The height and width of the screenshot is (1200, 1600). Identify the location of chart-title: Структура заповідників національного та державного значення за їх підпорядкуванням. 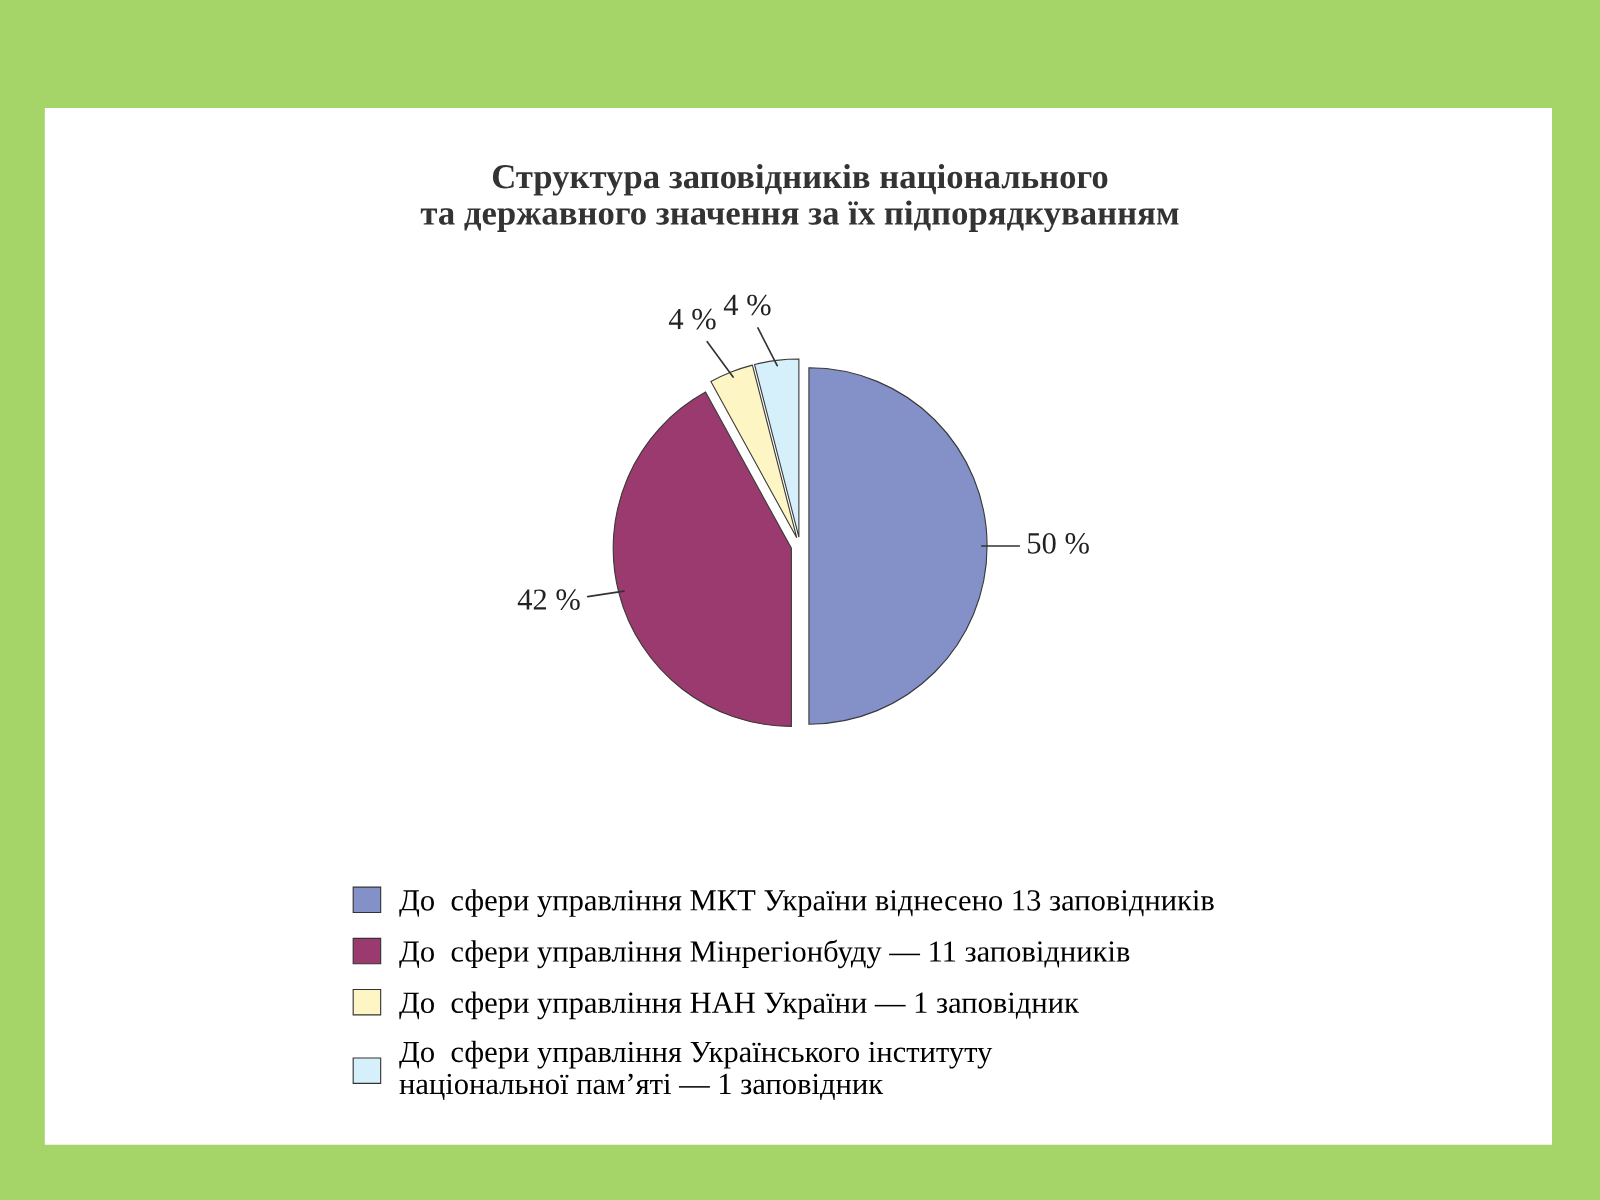
(799, 198).